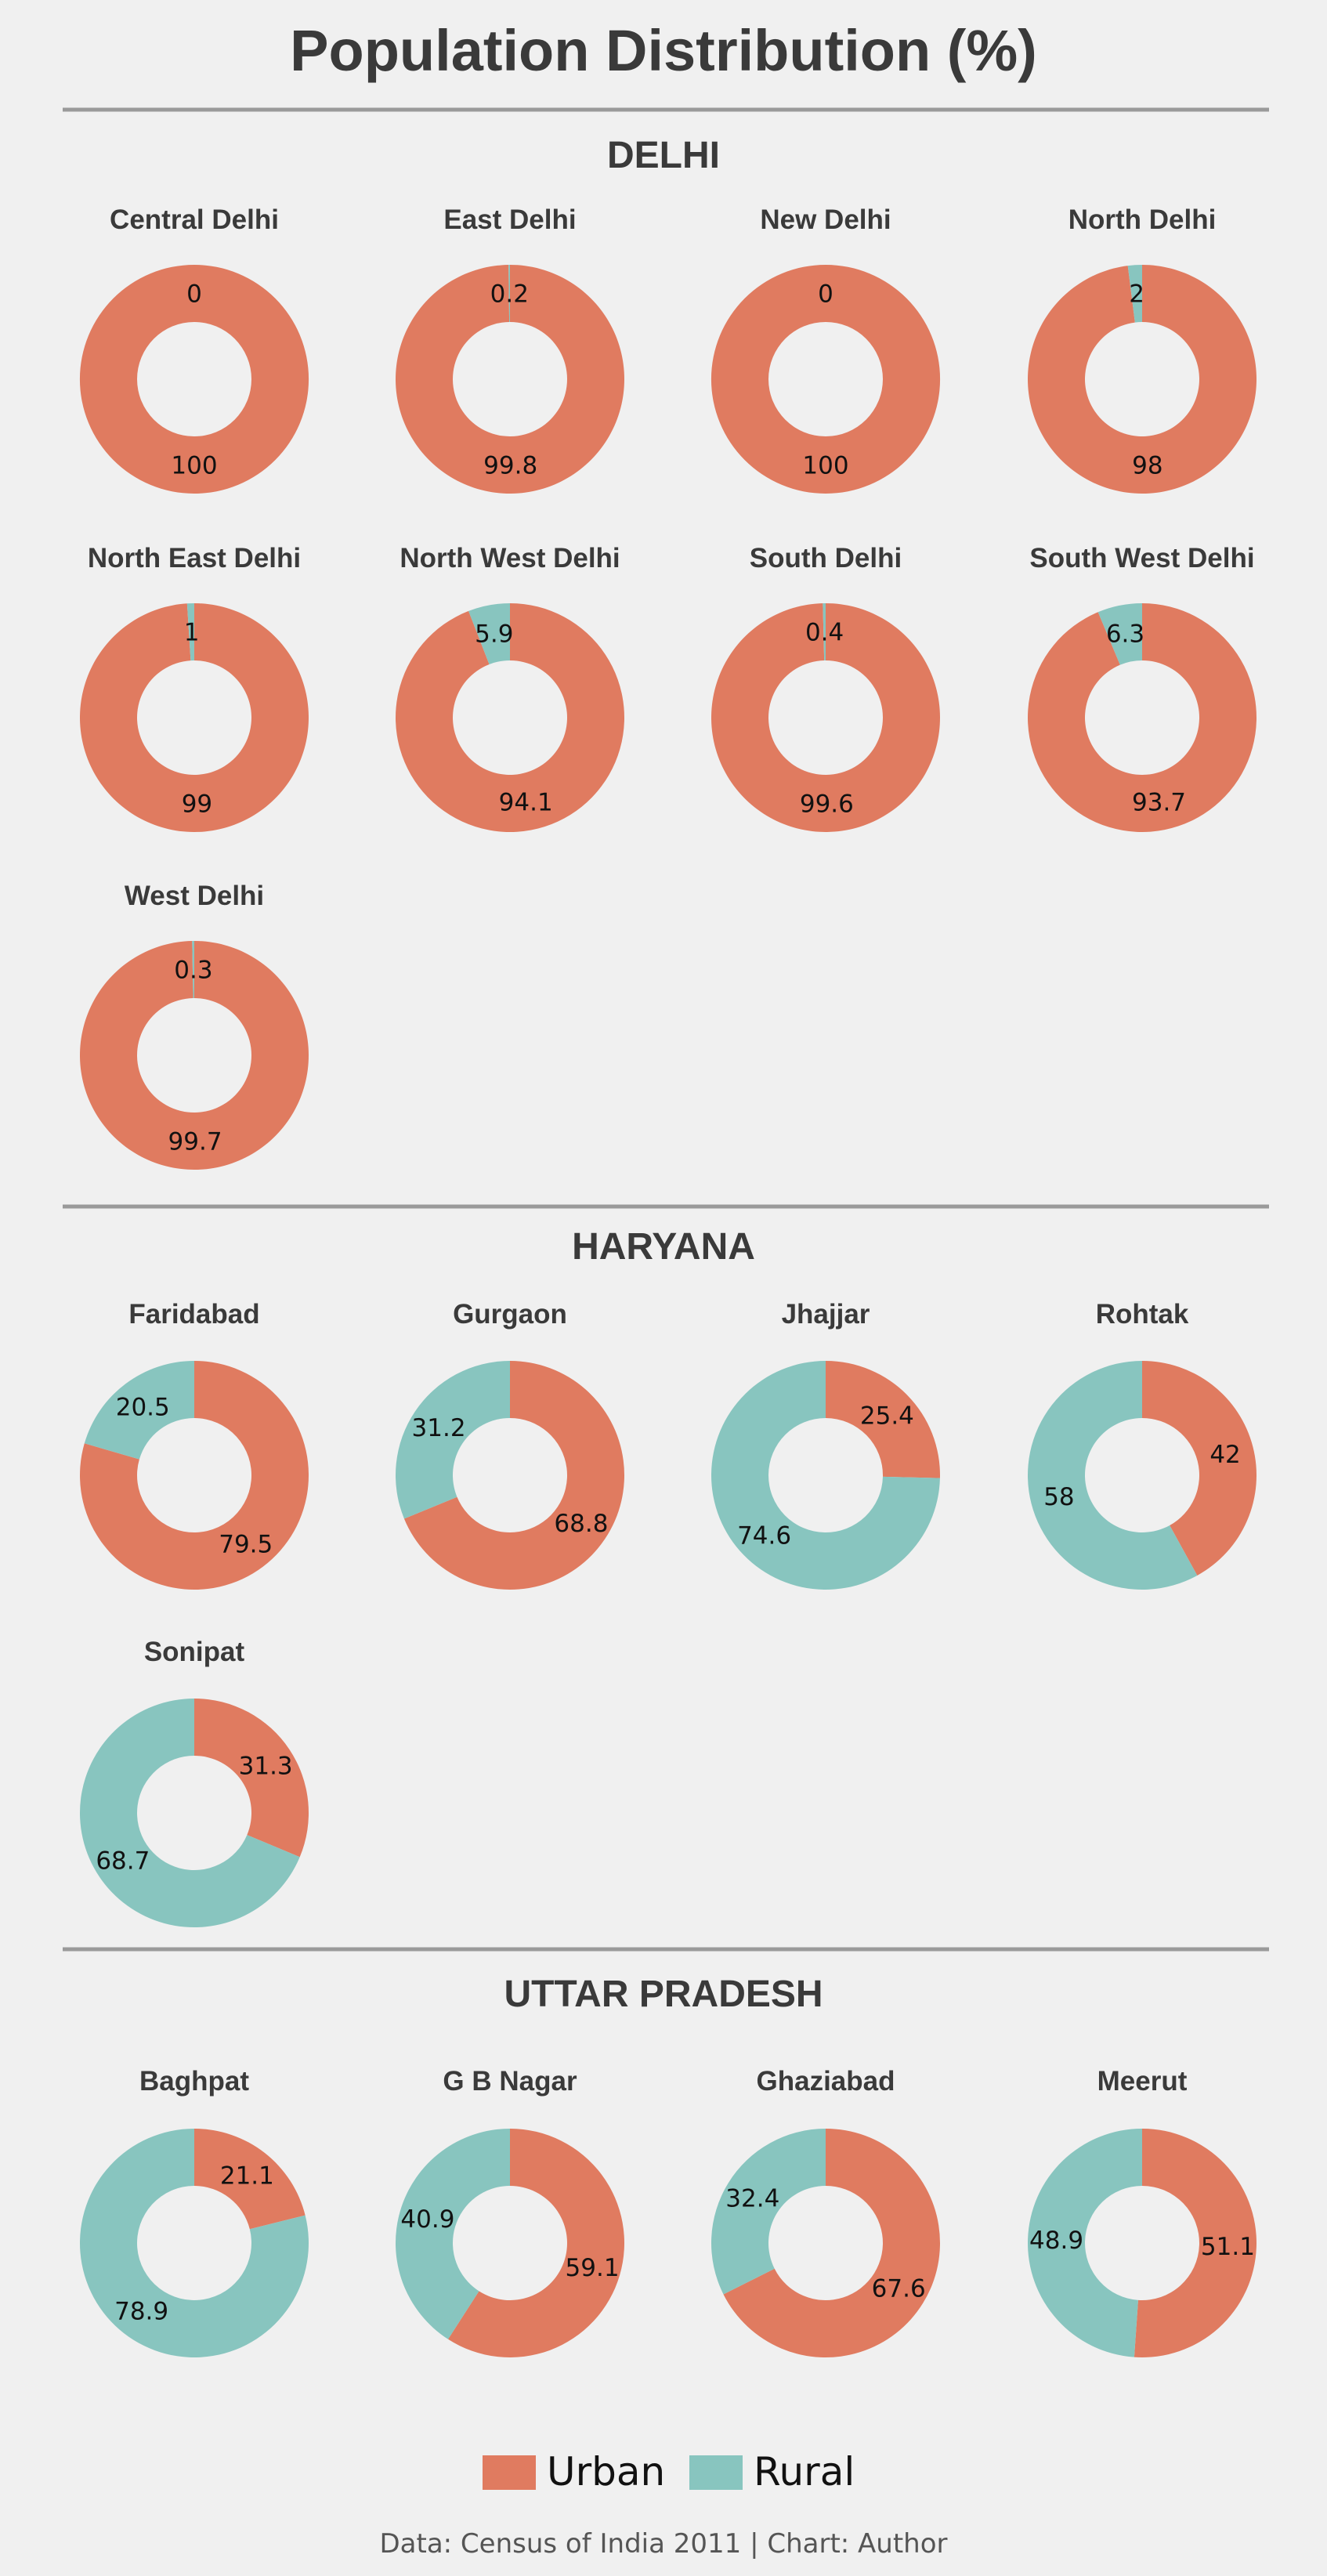 The height and width of the screenshot is (2576, 1327). I want to click on urban-value-label: 42, so click(1224, 1455).